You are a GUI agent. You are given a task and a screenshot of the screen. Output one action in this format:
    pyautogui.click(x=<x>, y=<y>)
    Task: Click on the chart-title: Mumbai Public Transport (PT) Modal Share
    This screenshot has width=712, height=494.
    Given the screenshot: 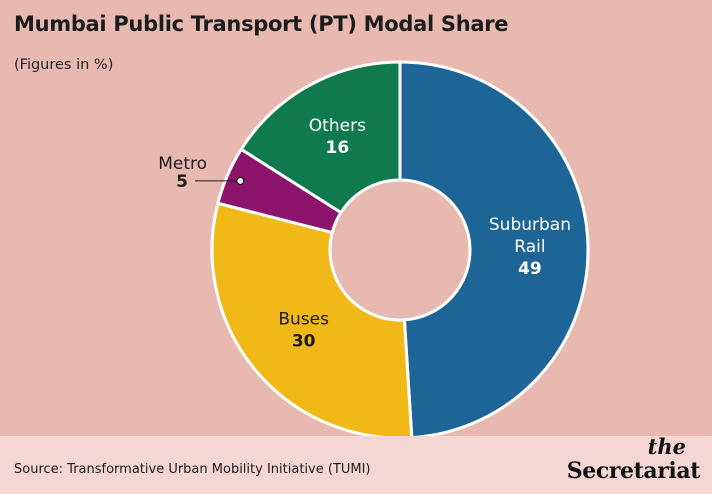 What is the action you would take?
    pyautogui.click(x=261, y=24)
    